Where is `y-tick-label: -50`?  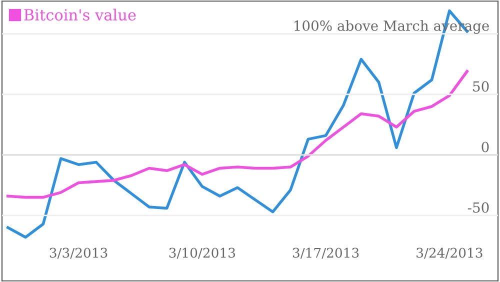 y-tick-label: -50 is located at coordinates (478, 207).